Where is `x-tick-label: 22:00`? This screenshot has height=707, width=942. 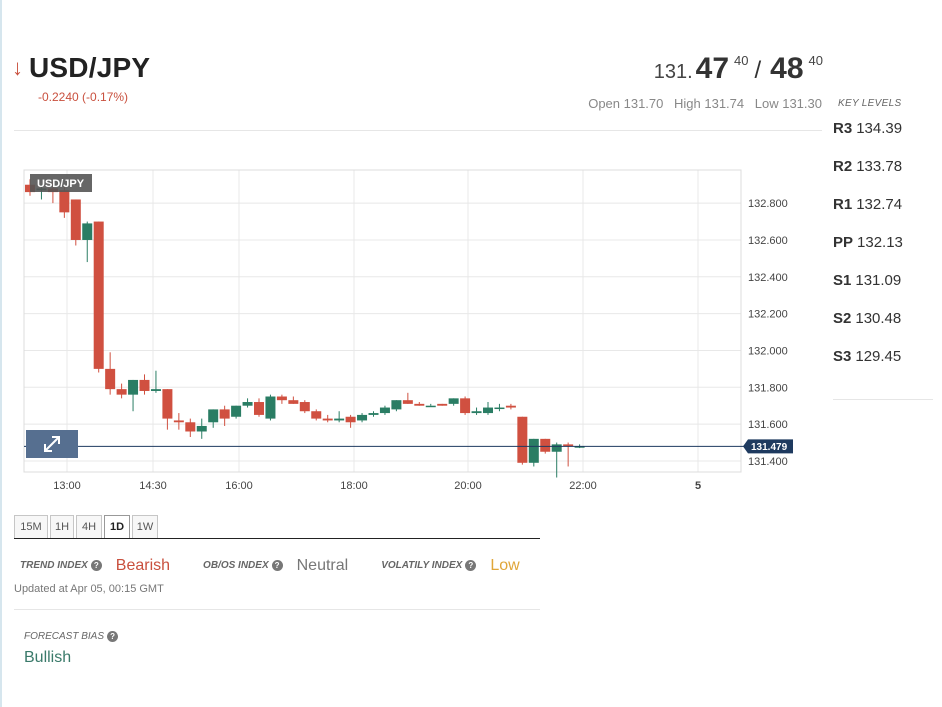 x-tick-label: 22:00 is located at coordinates (583, 486).